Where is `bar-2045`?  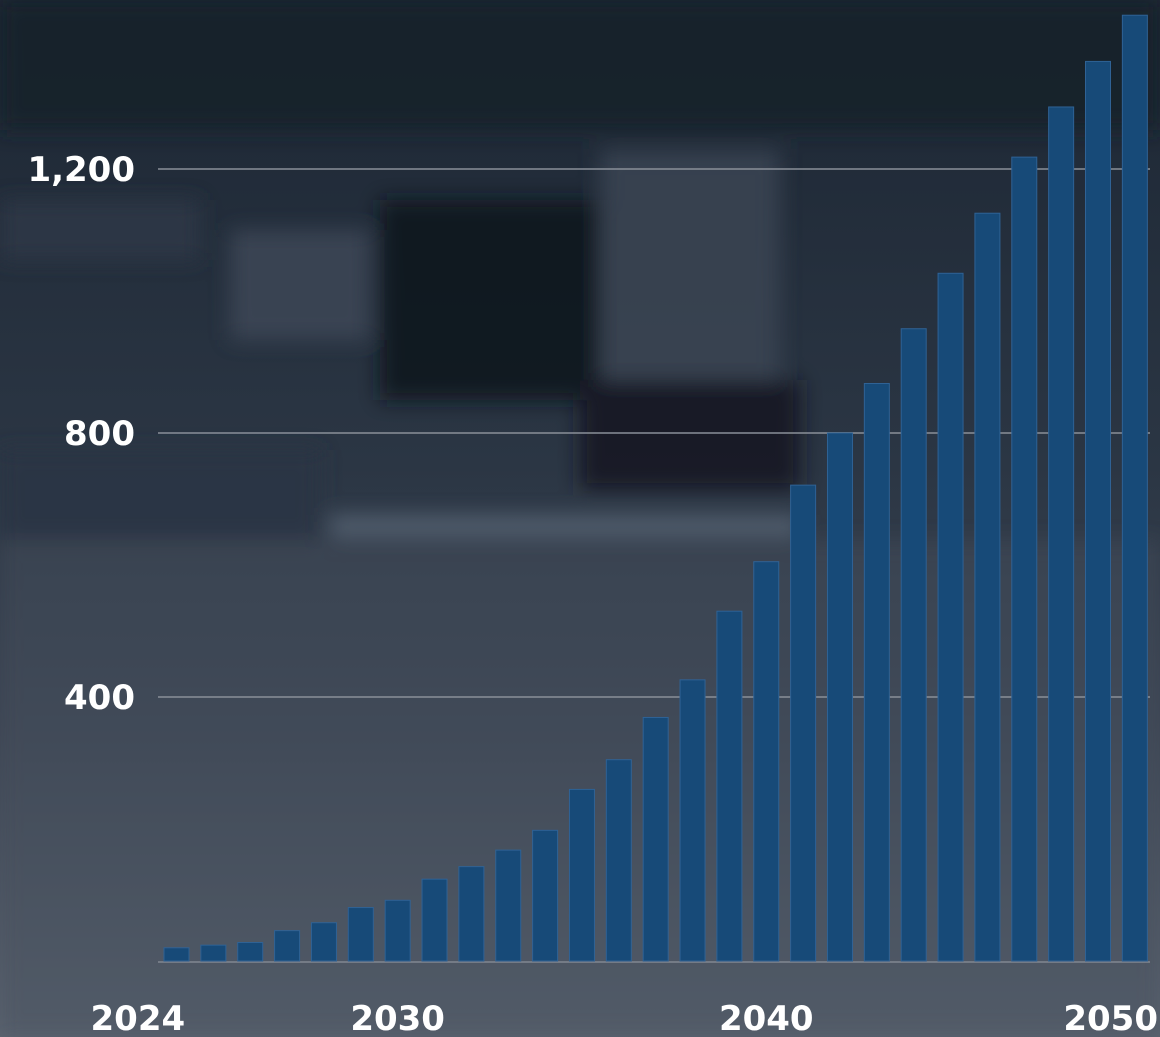 bar-2045 is located at coordinates (950, 617).